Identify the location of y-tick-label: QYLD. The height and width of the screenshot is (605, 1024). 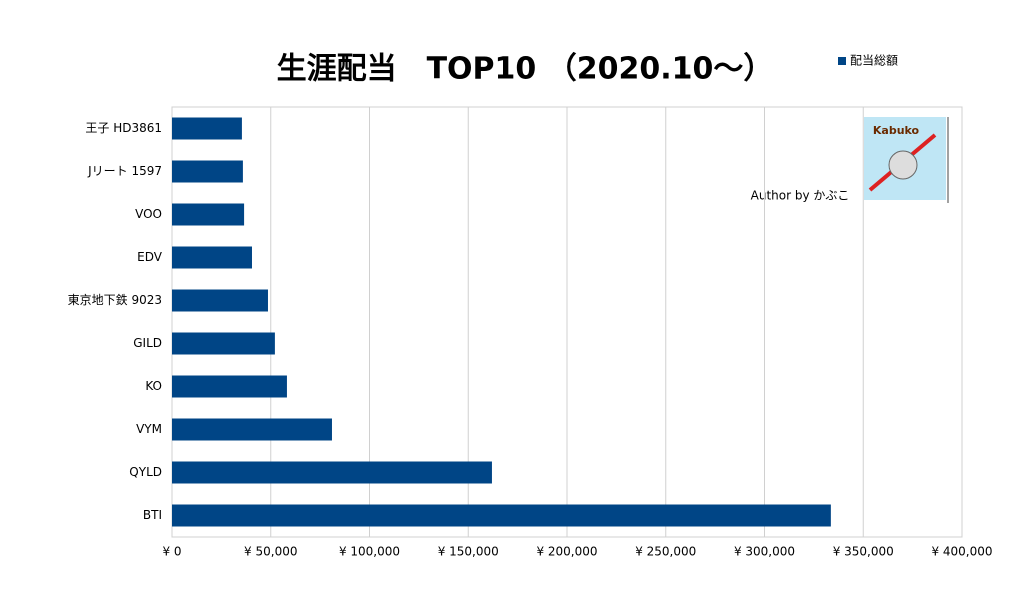
(145, 472).